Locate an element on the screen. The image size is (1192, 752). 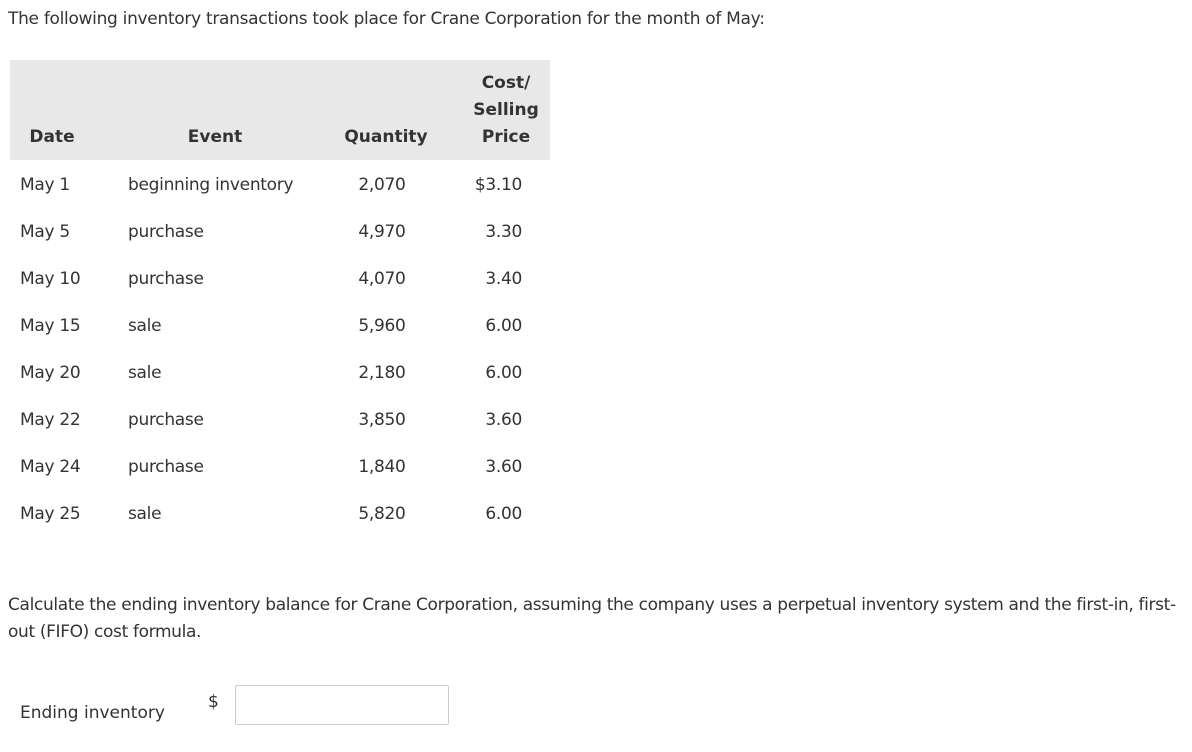
table-cell: May 15 is located at coordinates (50, 326).